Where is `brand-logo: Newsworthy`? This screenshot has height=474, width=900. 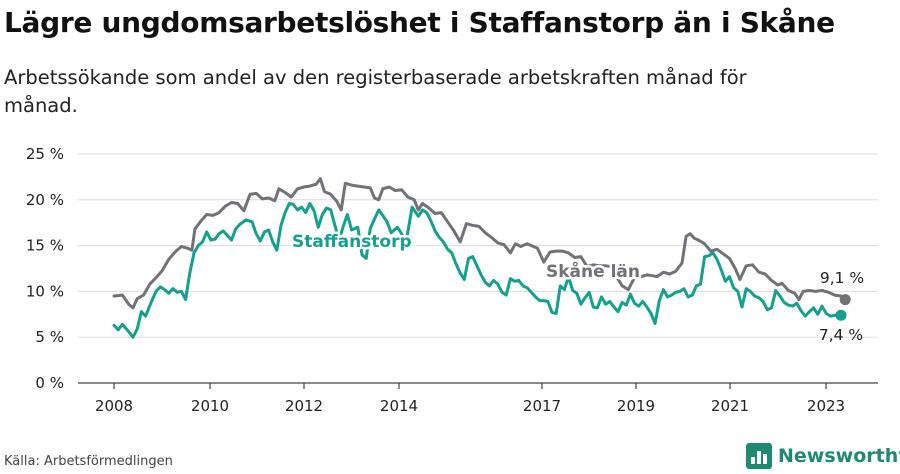 brand-logo: Newsworthy is located at coordinates (823, 456).